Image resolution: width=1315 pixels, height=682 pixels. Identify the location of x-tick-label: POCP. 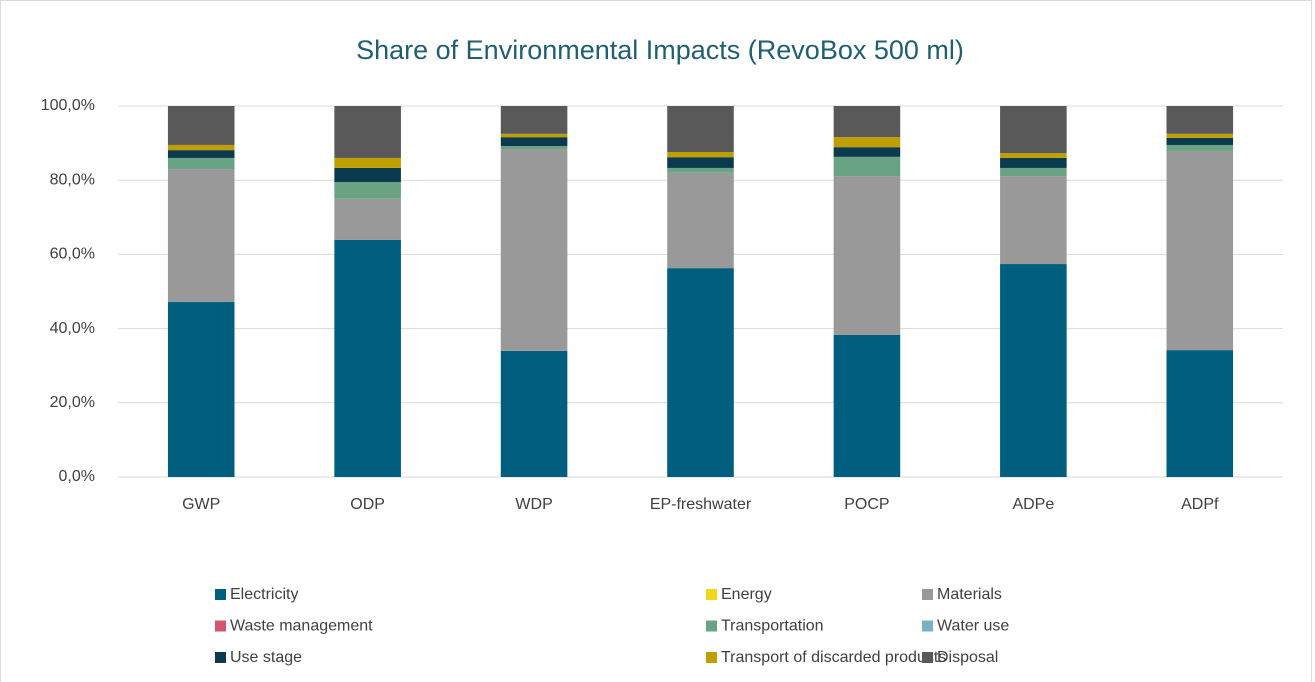
(866, 504).